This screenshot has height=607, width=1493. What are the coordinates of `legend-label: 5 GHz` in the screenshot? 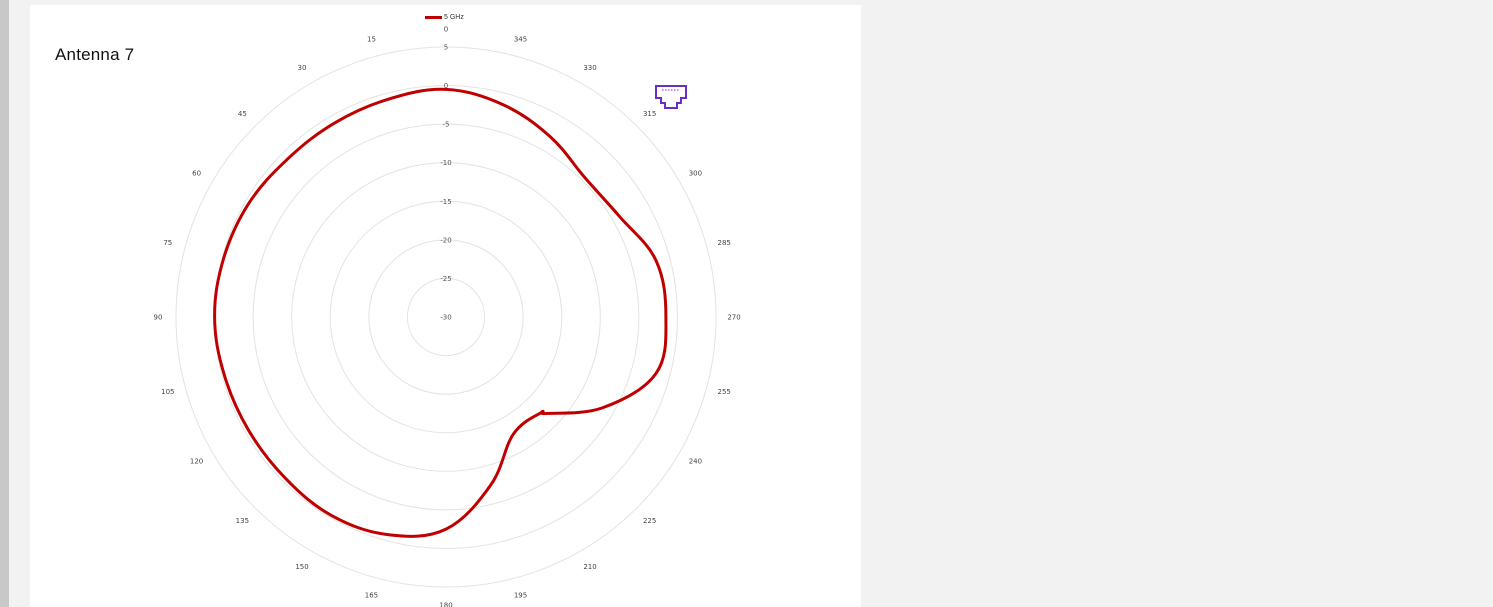 It's located at (454, 17).